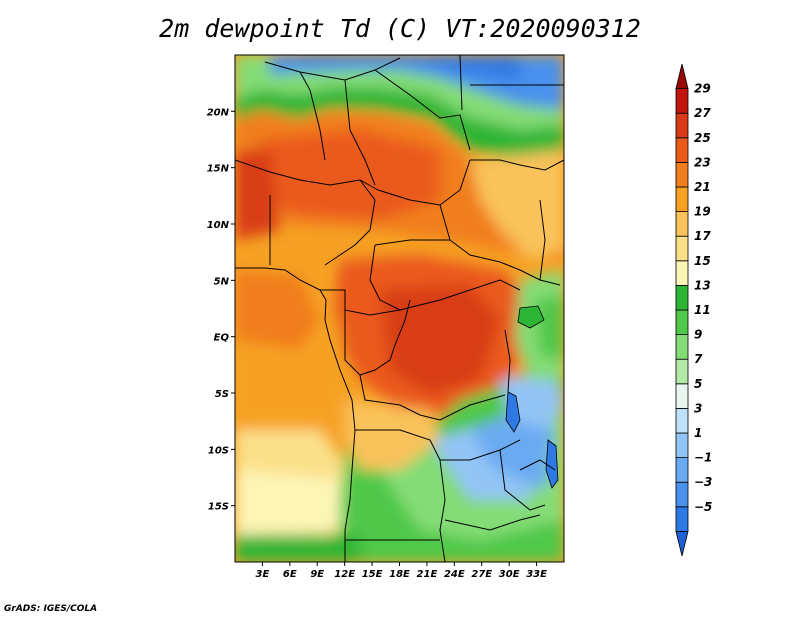  What do you see at coordinates (698, 384) in the screenshot?
I see `colorbar-label: 5` at bounding box center [698, 384].